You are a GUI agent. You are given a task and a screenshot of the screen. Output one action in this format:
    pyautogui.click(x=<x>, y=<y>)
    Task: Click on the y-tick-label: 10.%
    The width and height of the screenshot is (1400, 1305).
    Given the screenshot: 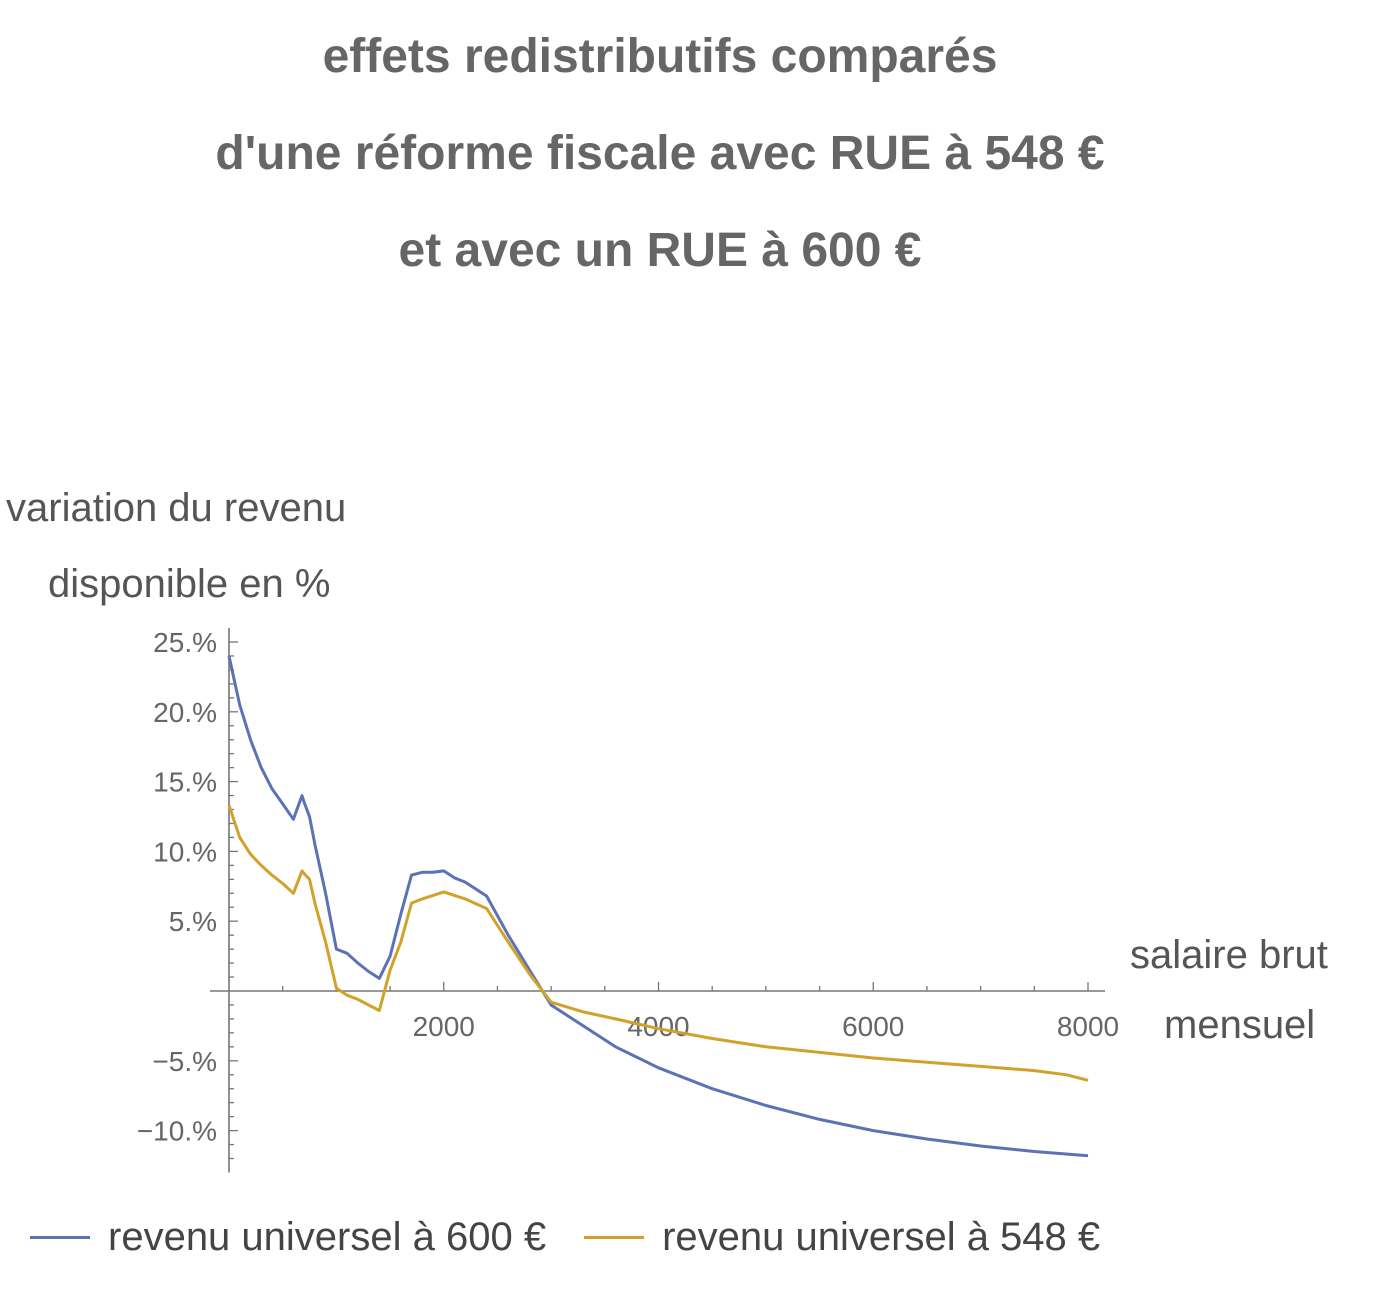 What is the action you would take?
    pyautogui.click(x=185, y=851)
    